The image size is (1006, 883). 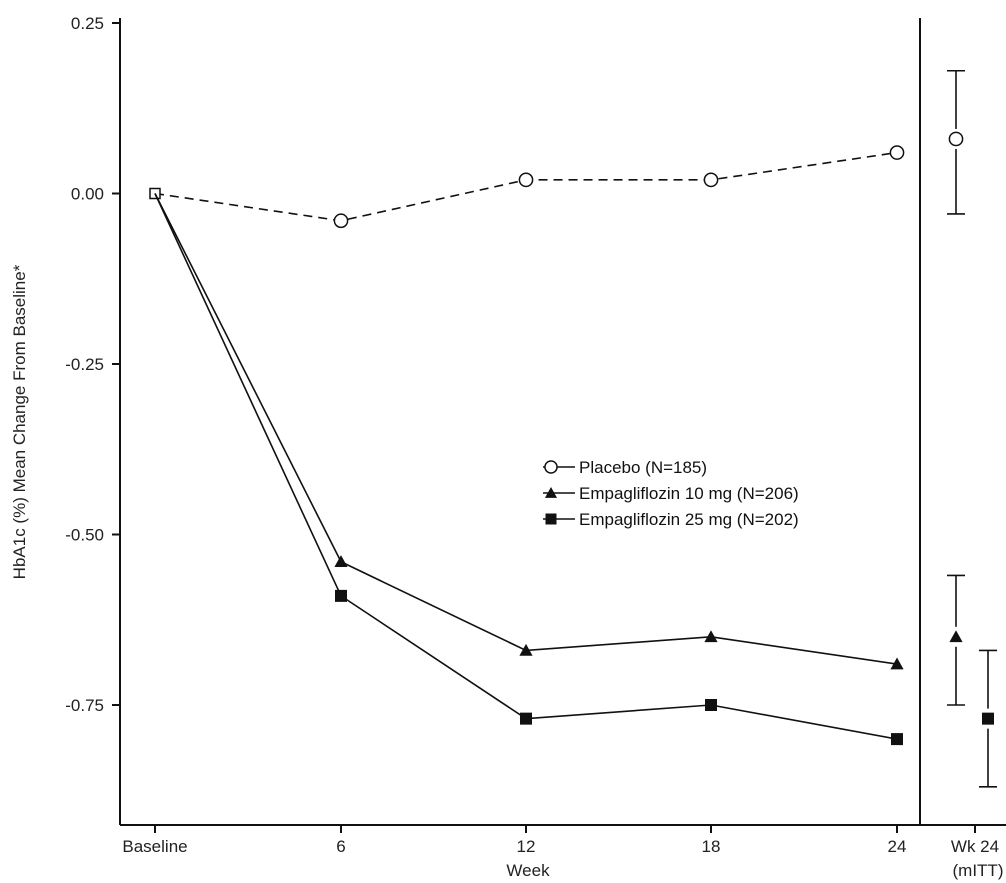 What do you see at coordinates (549, 840) in the screenshot?
I see `x-ticks: Baseline 6 12 18 24` at bounding box center [549, 840].